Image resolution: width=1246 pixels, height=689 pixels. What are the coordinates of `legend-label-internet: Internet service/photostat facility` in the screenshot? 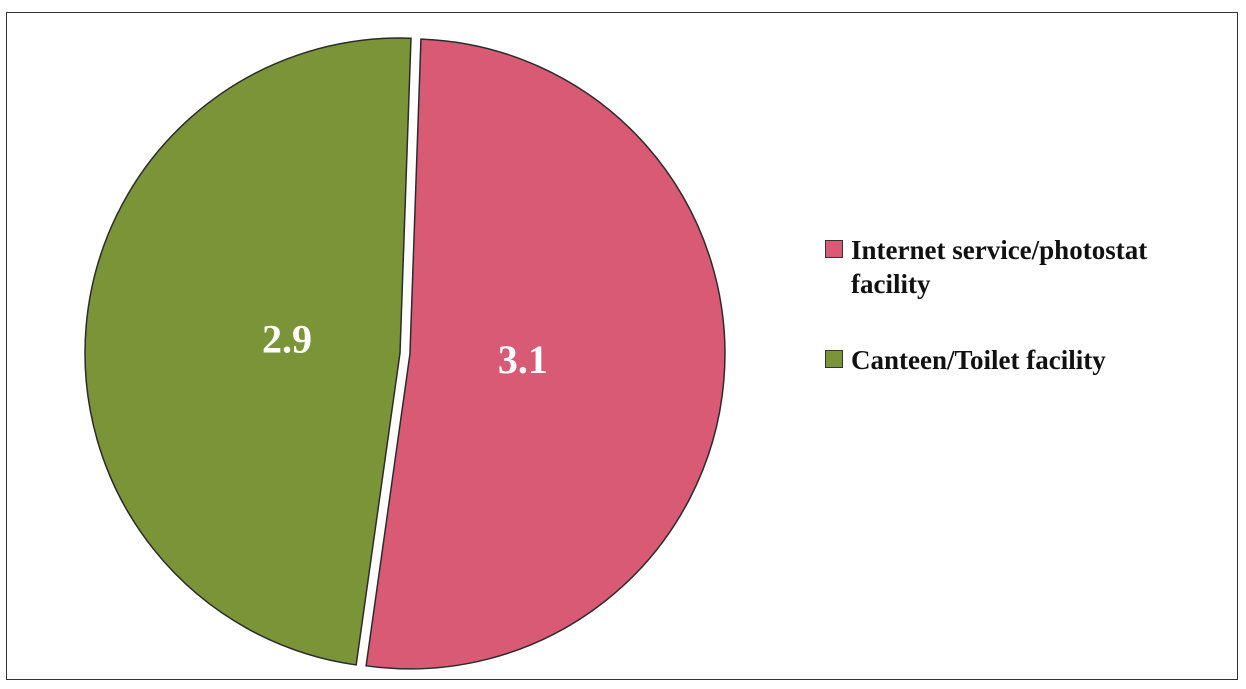 It's located at (999, 267).